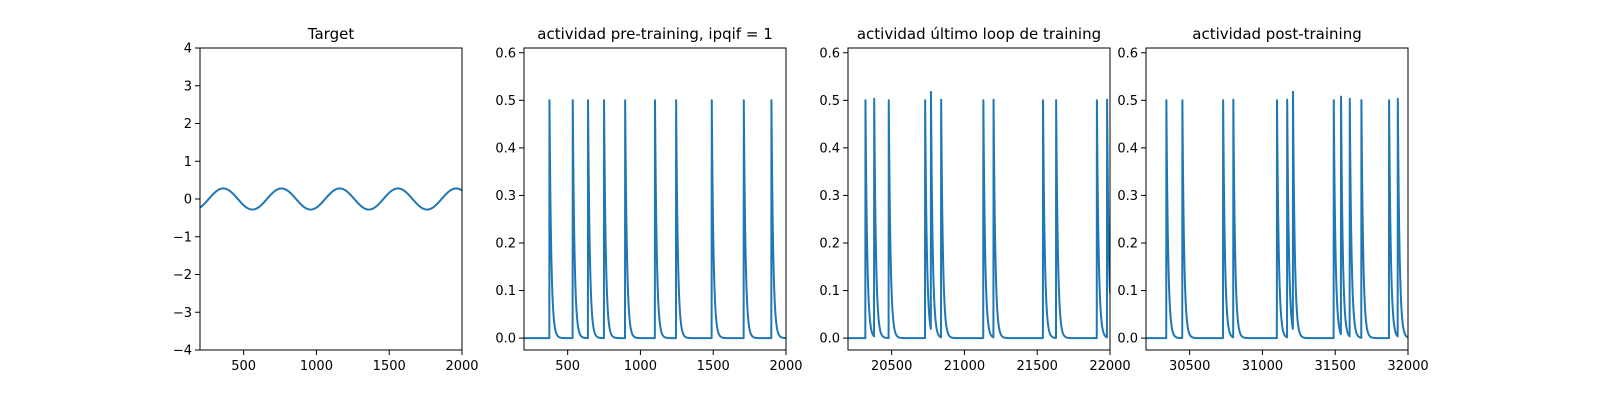 This screenshot has width=1600, height=400. I want to click on x-tick-label: 30500, so click(1189, 366).